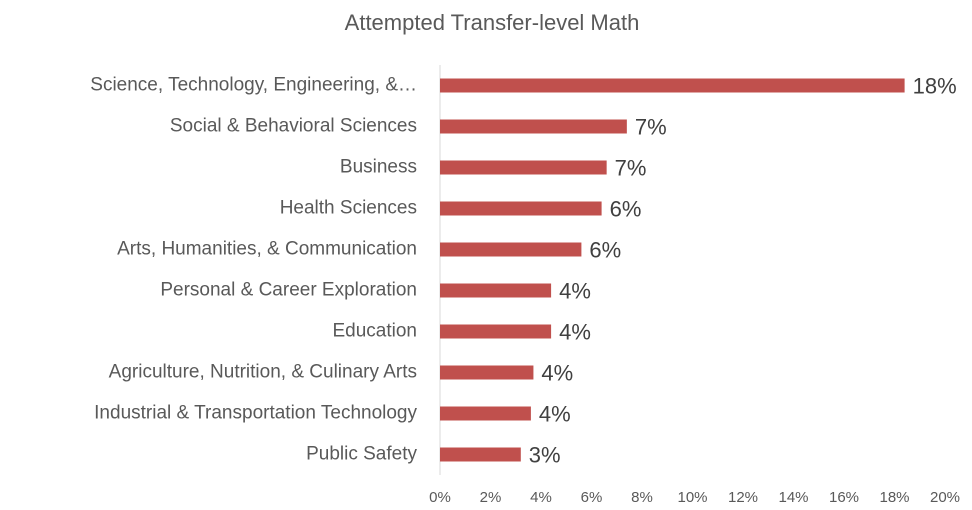 The image size is (972, 510). What do you see at coordinates (293, 126) in the screenshot?
I see `y-tick-label: Social & Behavioral Sciences` at bounding box center [293, 126].